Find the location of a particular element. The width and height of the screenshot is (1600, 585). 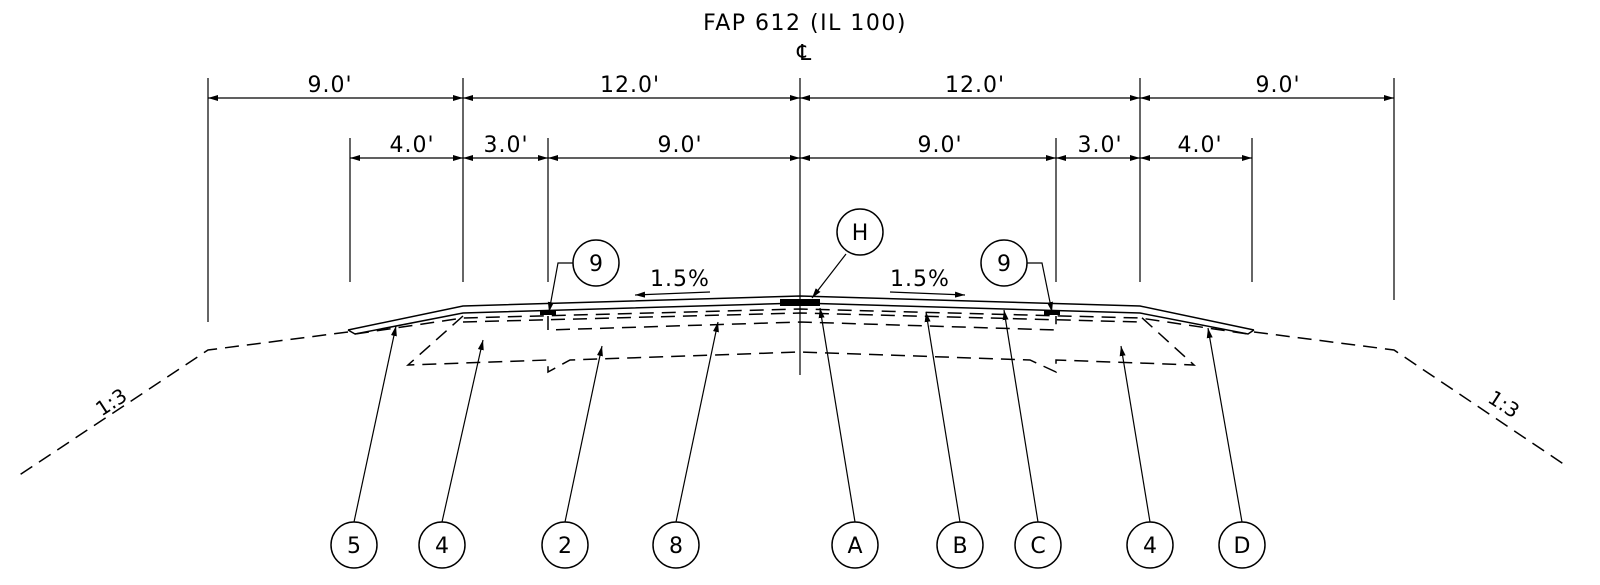

side-slope-right: 1:3 is located at coordinates (1504, 404).